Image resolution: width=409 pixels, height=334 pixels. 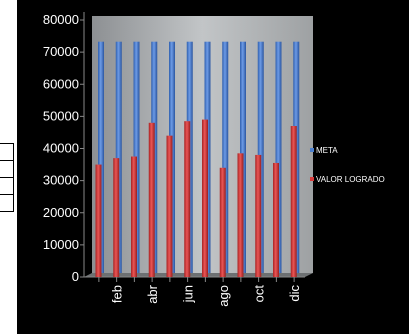 What do you see at coordinates (117, 294) in the screenshot?
I see `x-tick-label: feb` at bounding box center [117, 294].